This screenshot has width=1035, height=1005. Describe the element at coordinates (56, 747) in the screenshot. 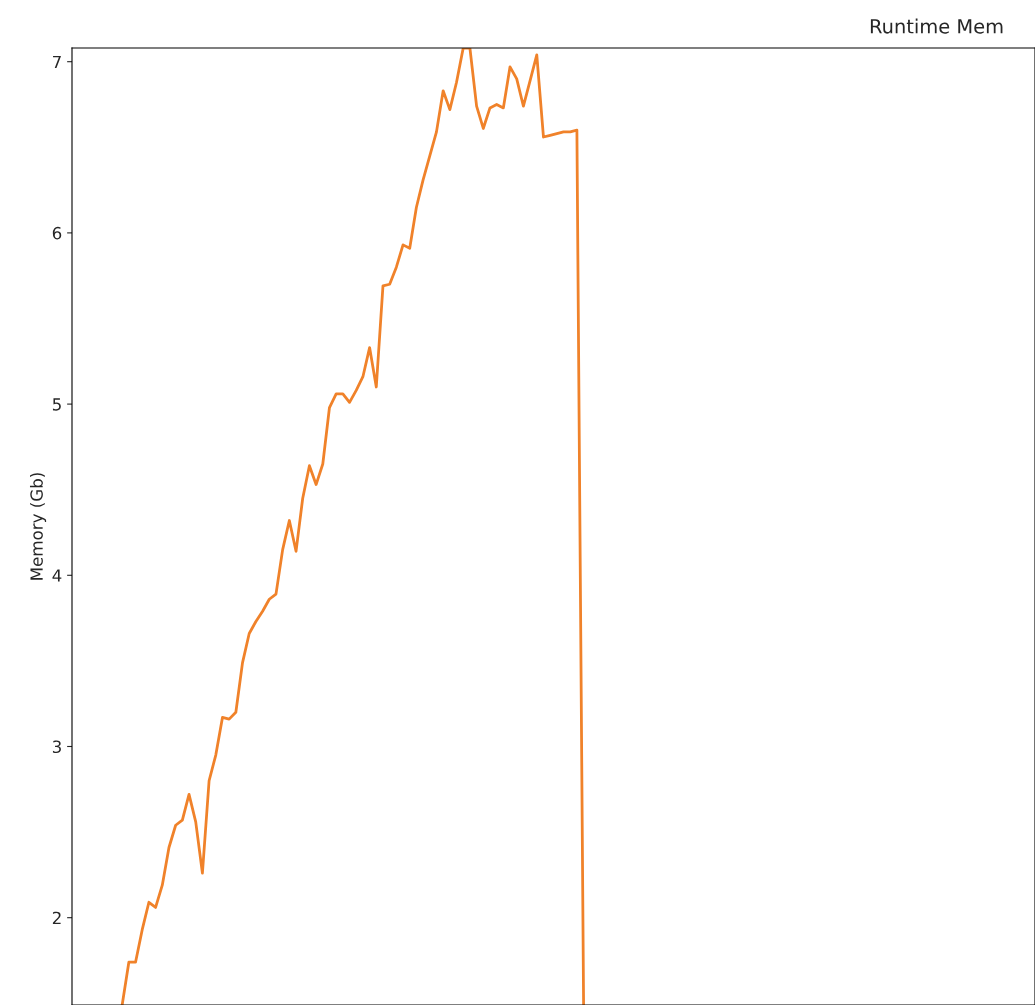

I see `y-tick-label: 3` at that location.